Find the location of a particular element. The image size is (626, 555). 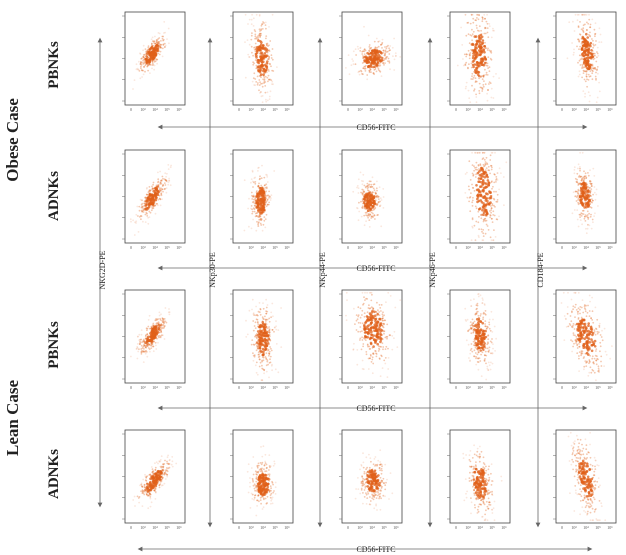

x-tick-label: 10³ is located at coordinates (143, 527).